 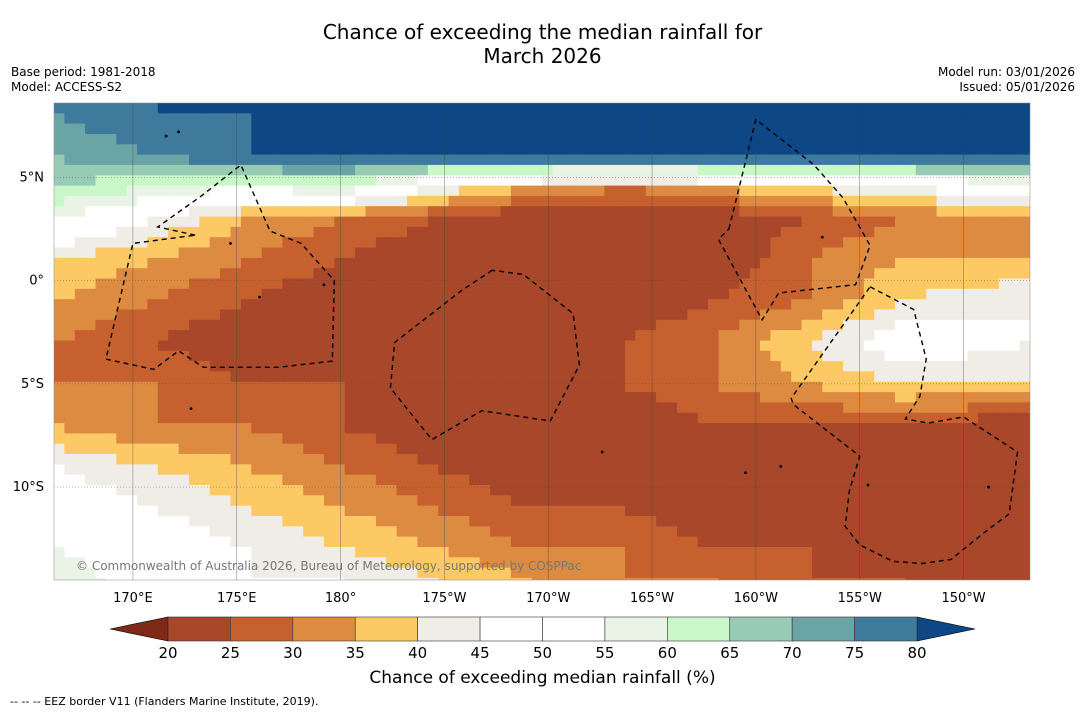 I want to click on colorbar-tick-label: 40, so click(x=417, y=653).